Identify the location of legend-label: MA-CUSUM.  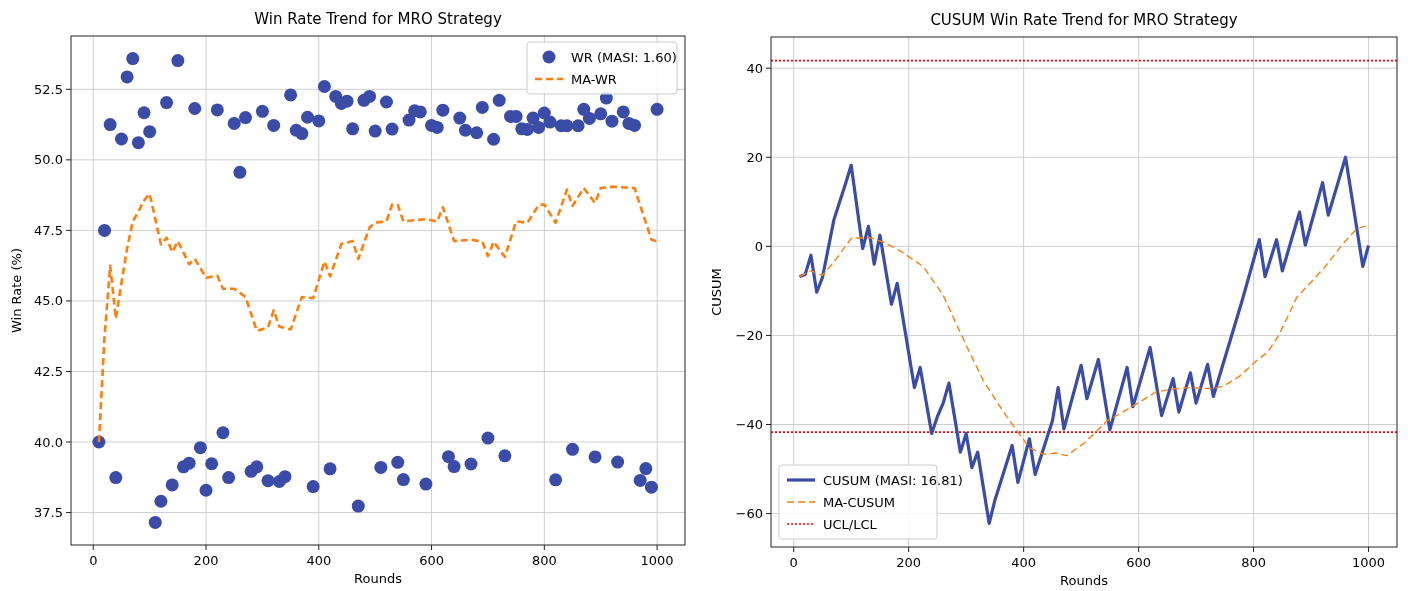
(859, 502).